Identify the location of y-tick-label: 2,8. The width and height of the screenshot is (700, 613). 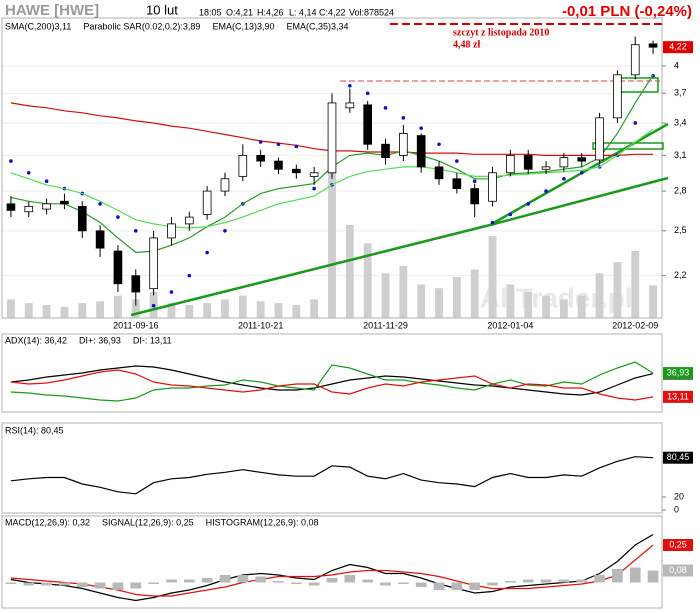
(680, 190).